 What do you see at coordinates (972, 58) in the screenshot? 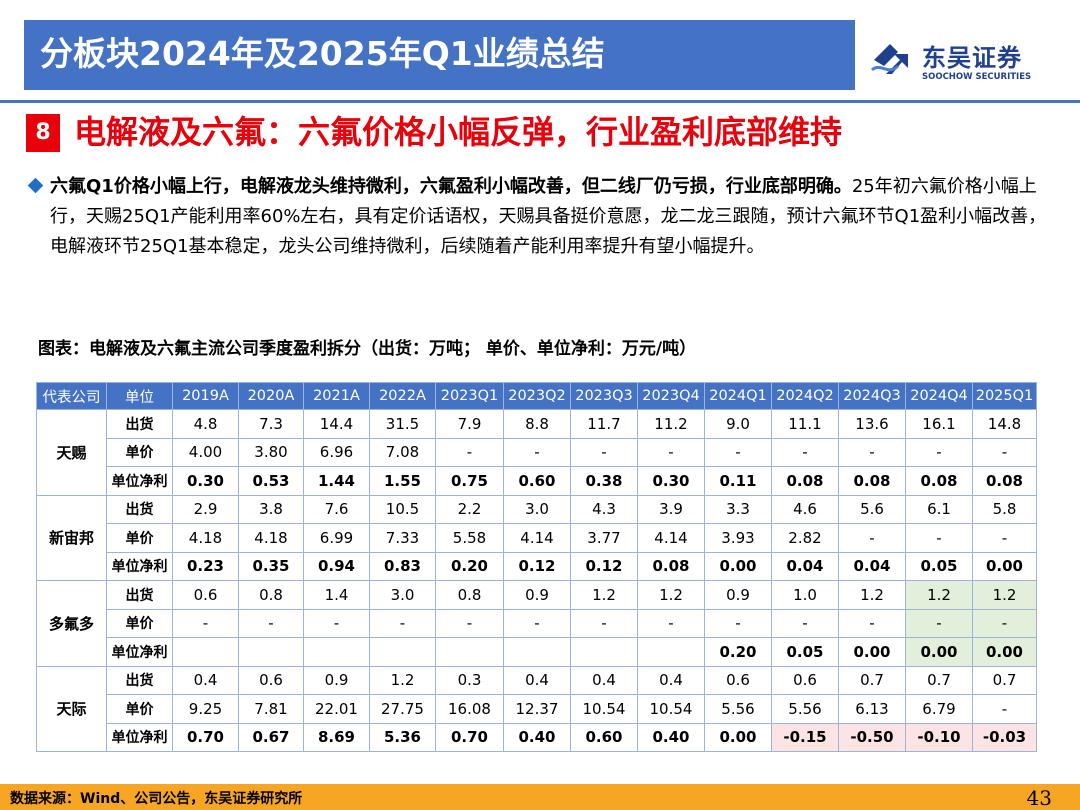
I see `logo-text-cn: 东吴证券` at bounding box center [972, 58].